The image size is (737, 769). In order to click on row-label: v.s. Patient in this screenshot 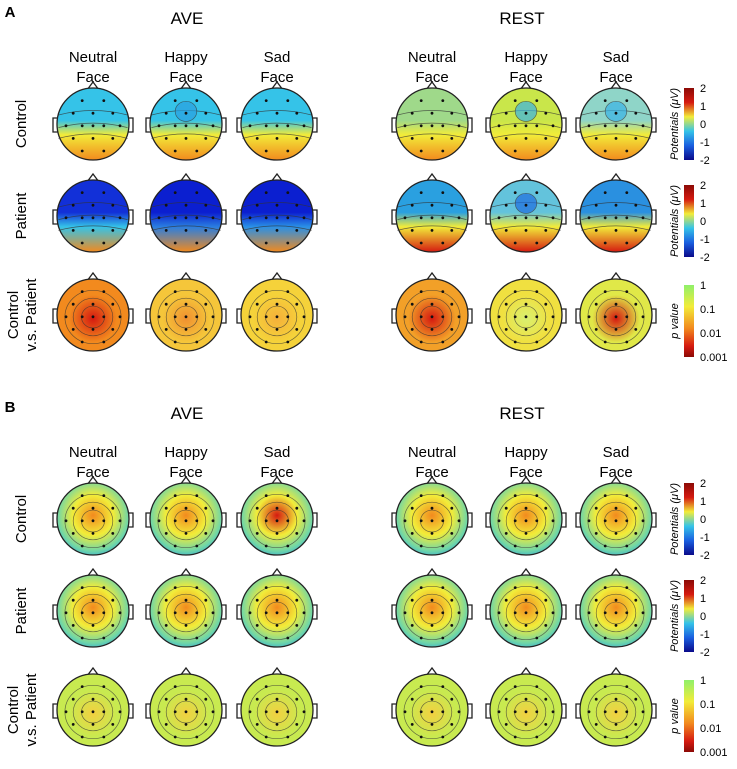, I will do `click(31, 315)`.